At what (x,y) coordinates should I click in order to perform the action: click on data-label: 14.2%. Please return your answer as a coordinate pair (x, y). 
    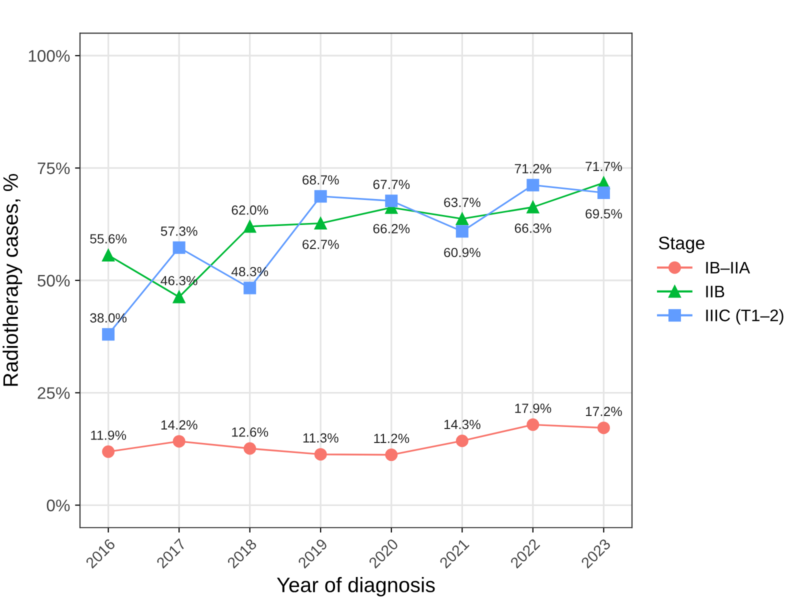
    Looking at the image, I should click on (179, 425).